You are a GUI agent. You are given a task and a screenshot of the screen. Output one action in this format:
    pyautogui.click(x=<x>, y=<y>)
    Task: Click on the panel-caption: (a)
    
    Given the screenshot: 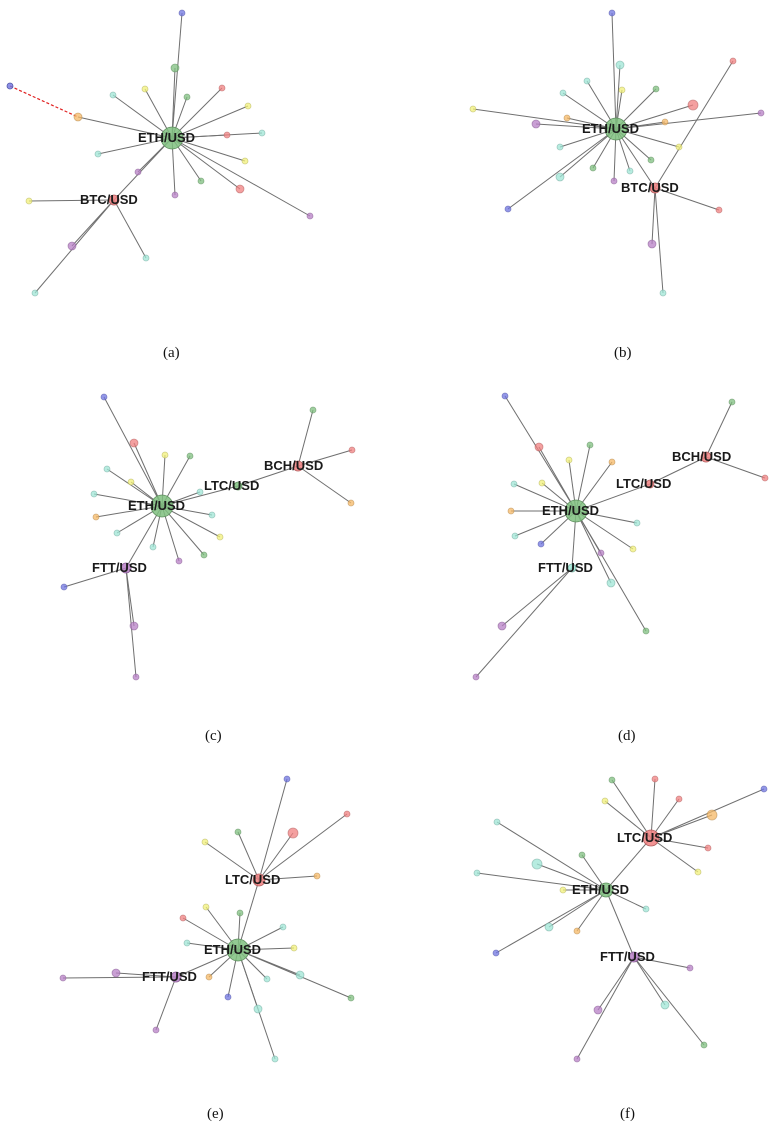 What is the action you would take?
    pyautogui.click(x=171, y=353)
    